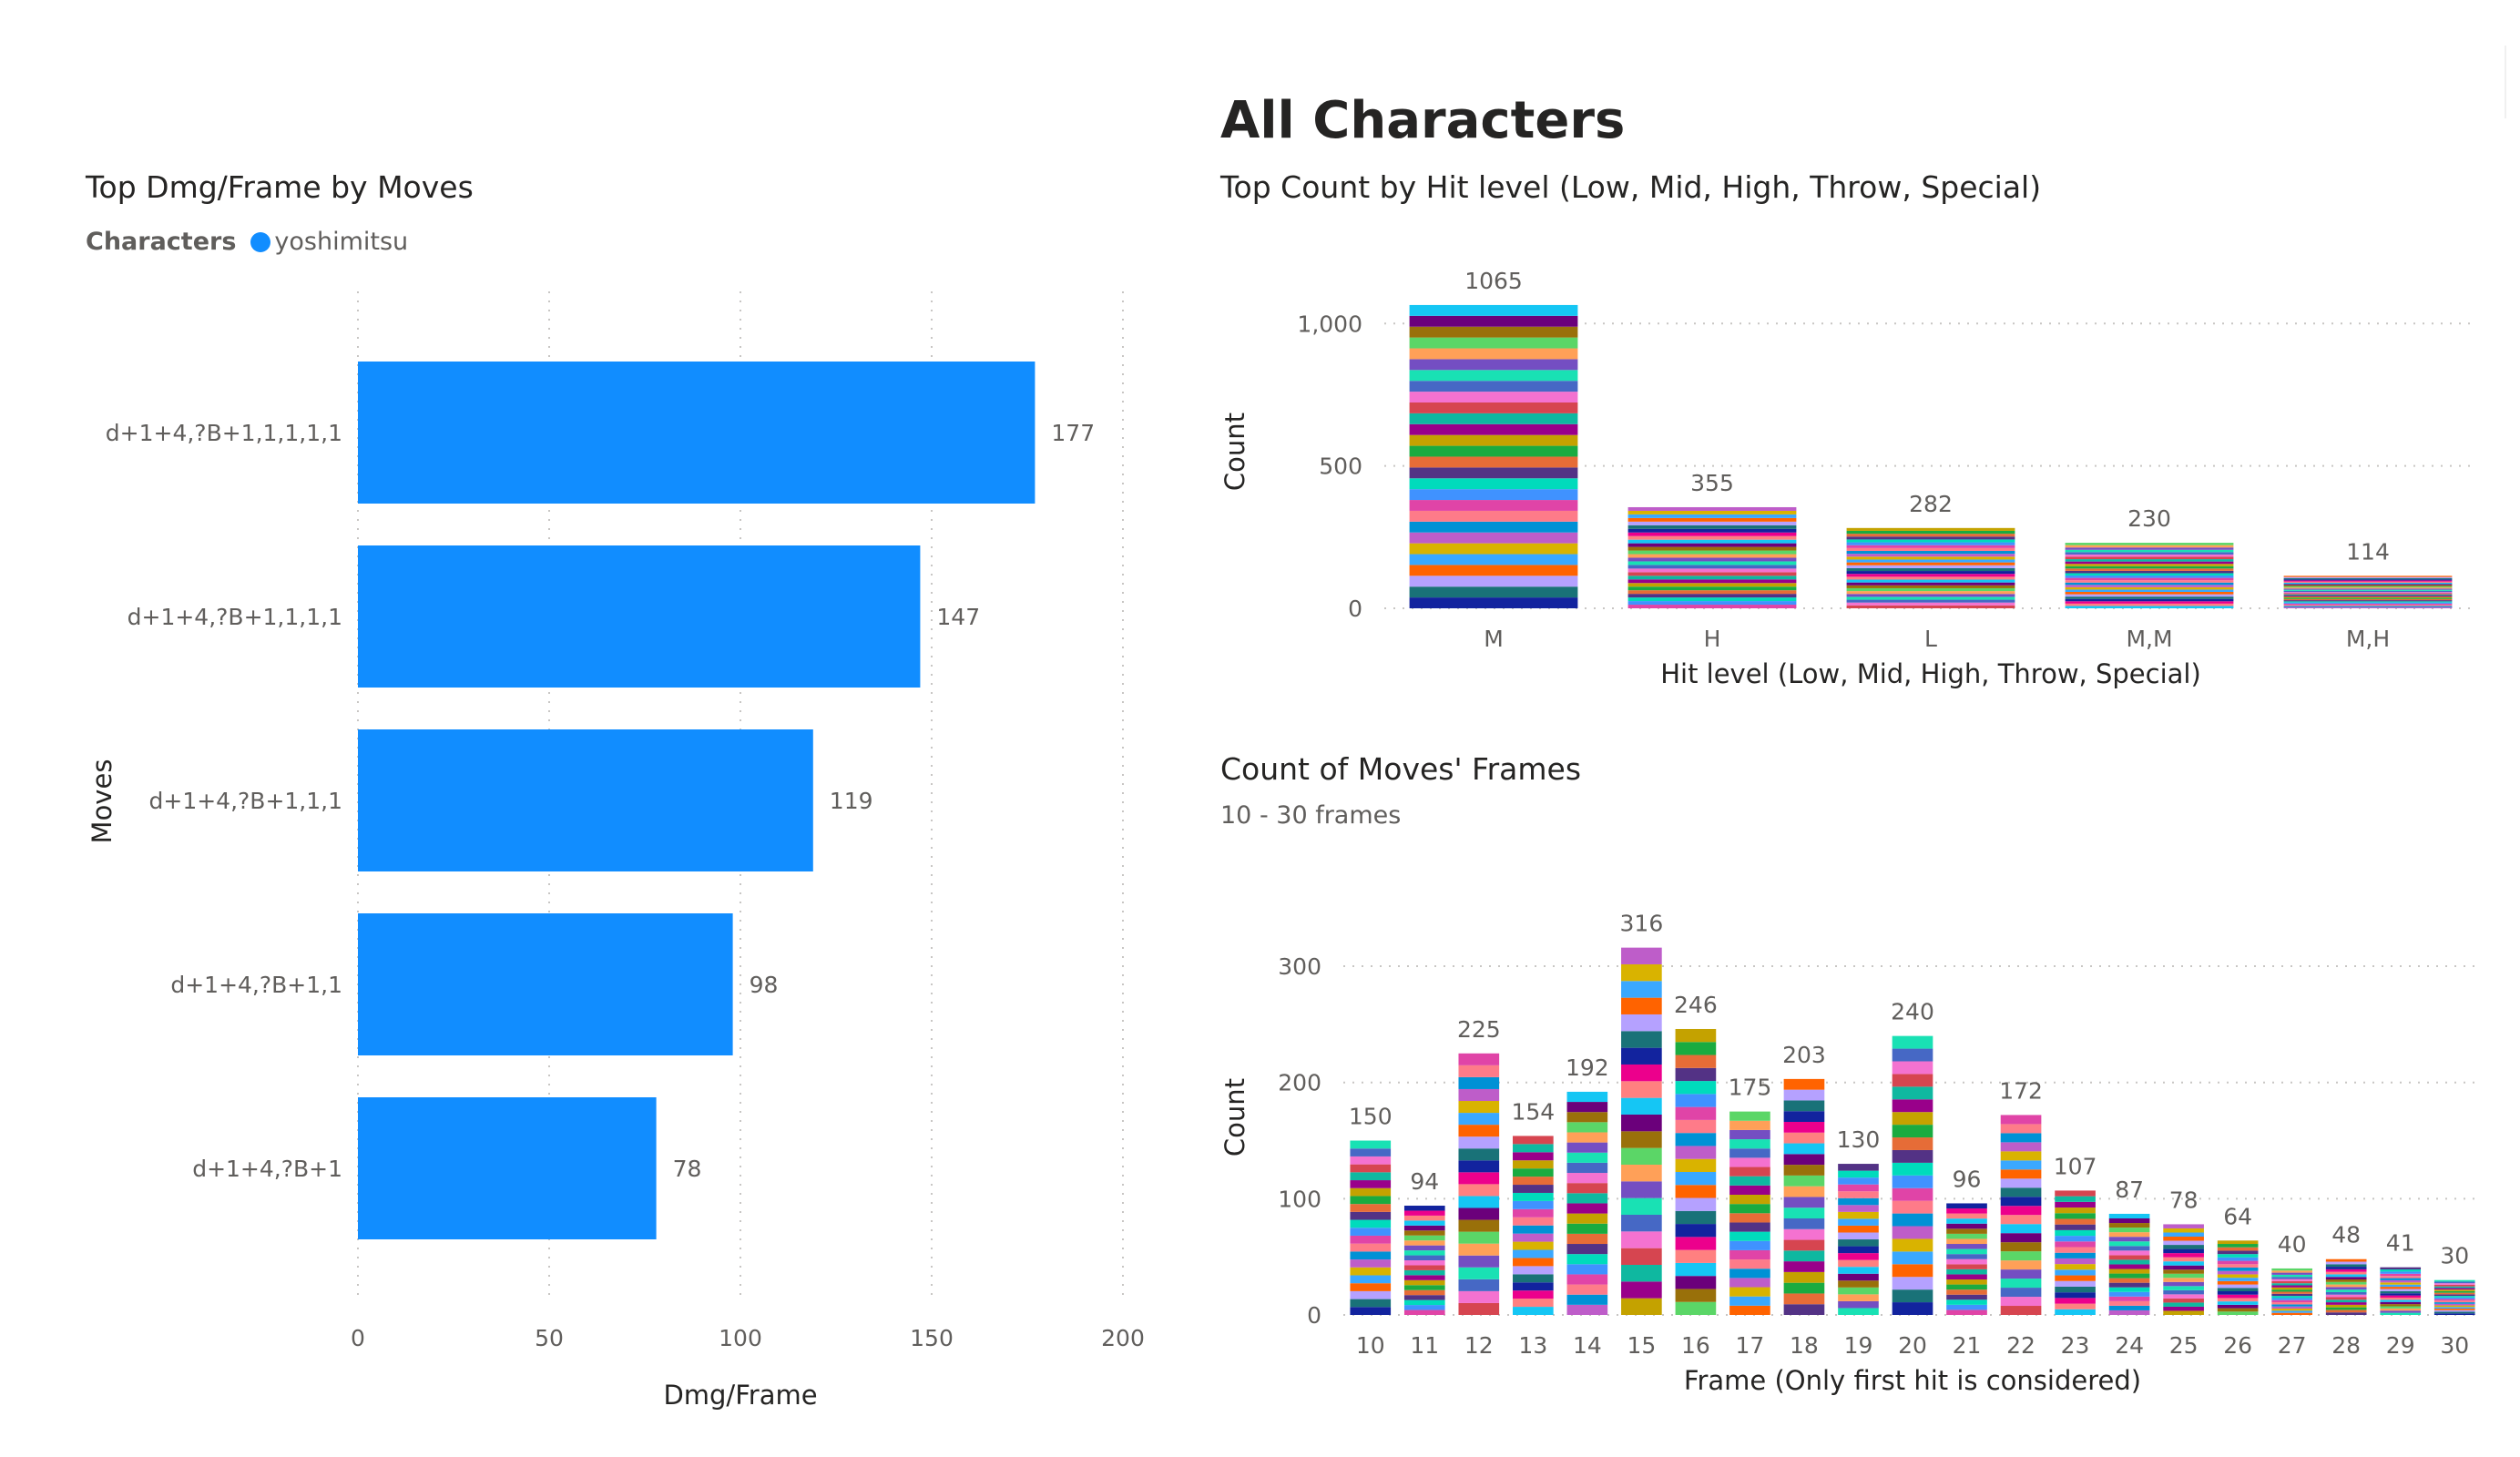 The width and height of the screenshot is (2520, 1457). What do you see at coordinates (550, 1338) in the screenshot?
I see `x-tick-label: 50` at bounding box center [550, 1338].